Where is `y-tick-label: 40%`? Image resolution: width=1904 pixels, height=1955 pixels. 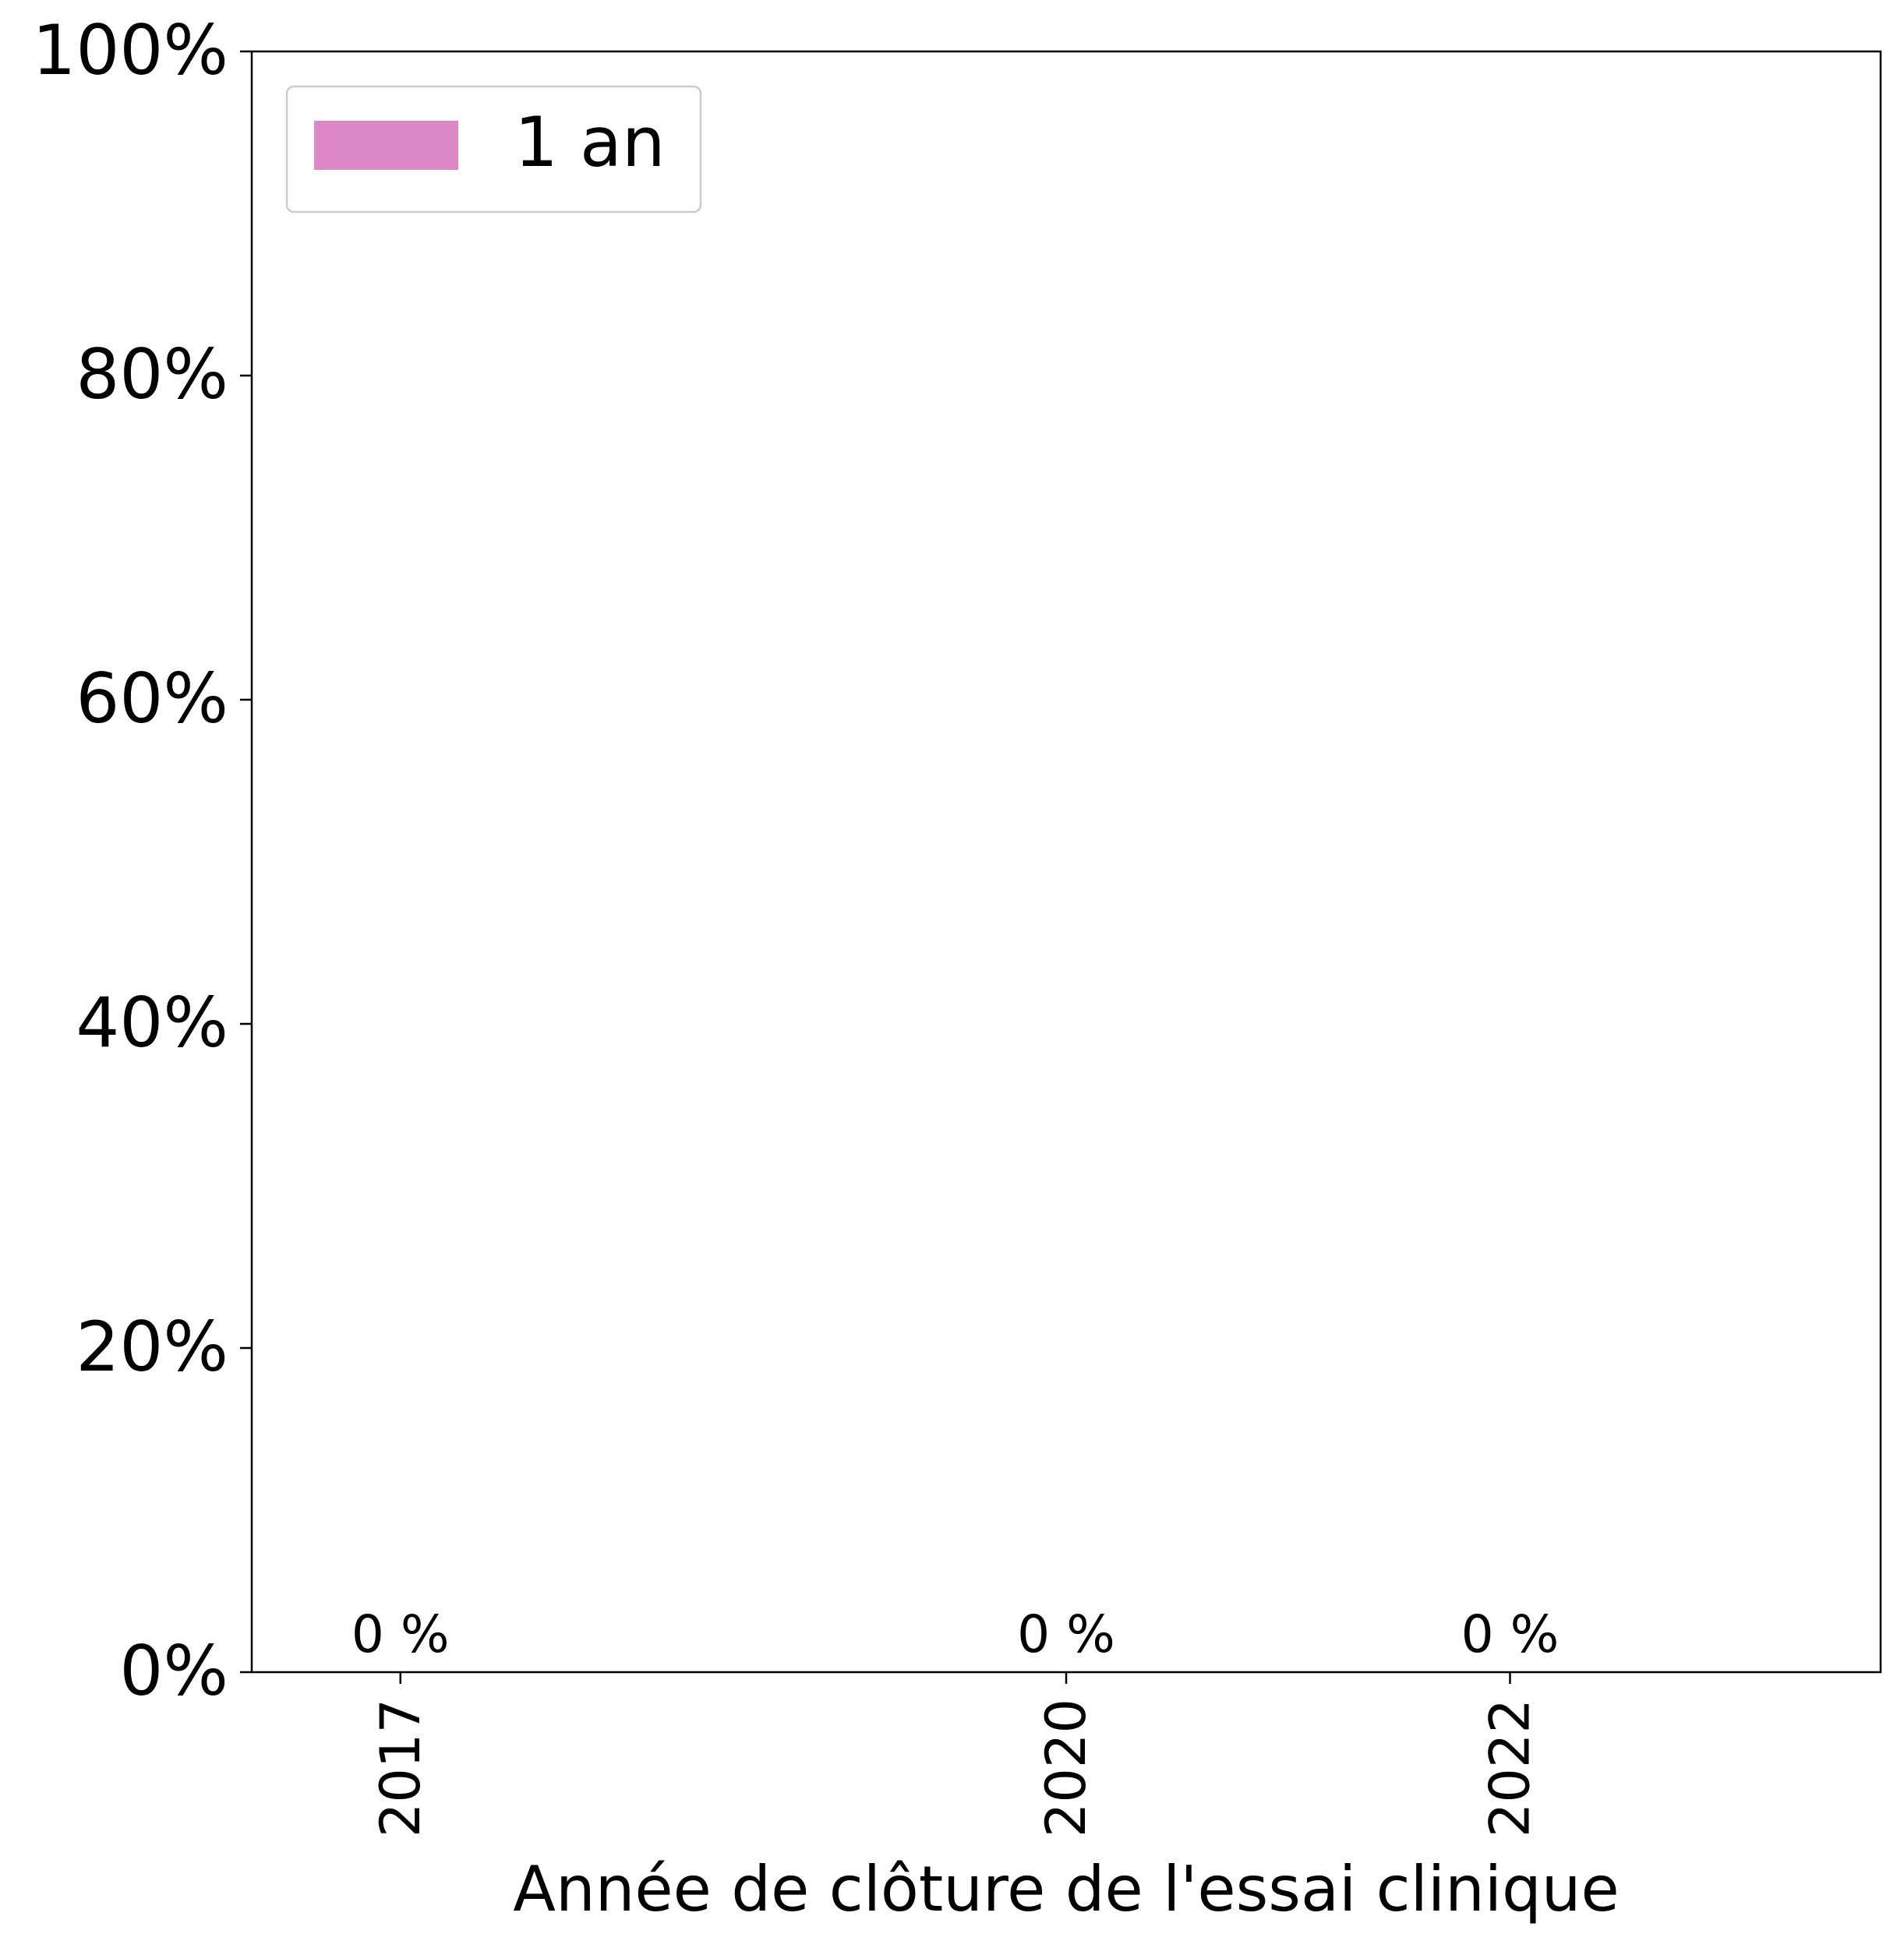 y-tick-label: 40% is located at coordinates (152, 1023).